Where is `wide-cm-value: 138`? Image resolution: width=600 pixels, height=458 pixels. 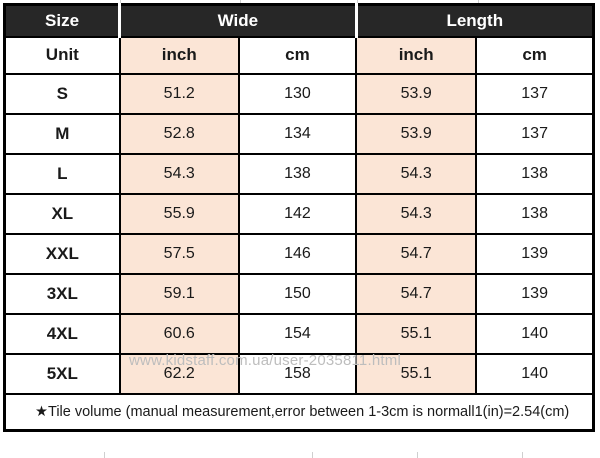 wide-cm-value: 138 is located at coordinates (297, 173).